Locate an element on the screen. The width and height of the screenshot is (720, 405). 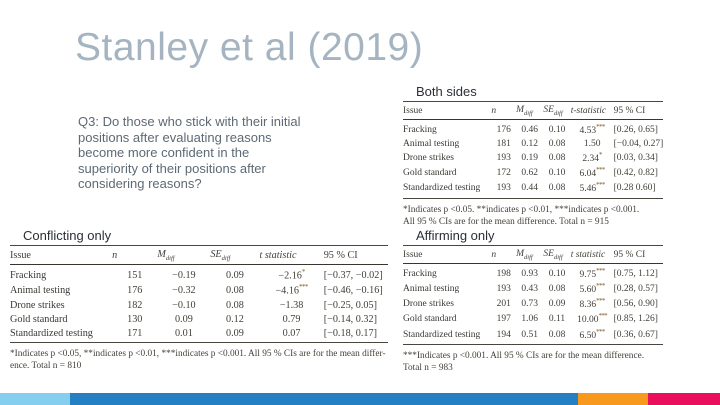
cell-m: 0.01 is located at coordinates (184, 334).